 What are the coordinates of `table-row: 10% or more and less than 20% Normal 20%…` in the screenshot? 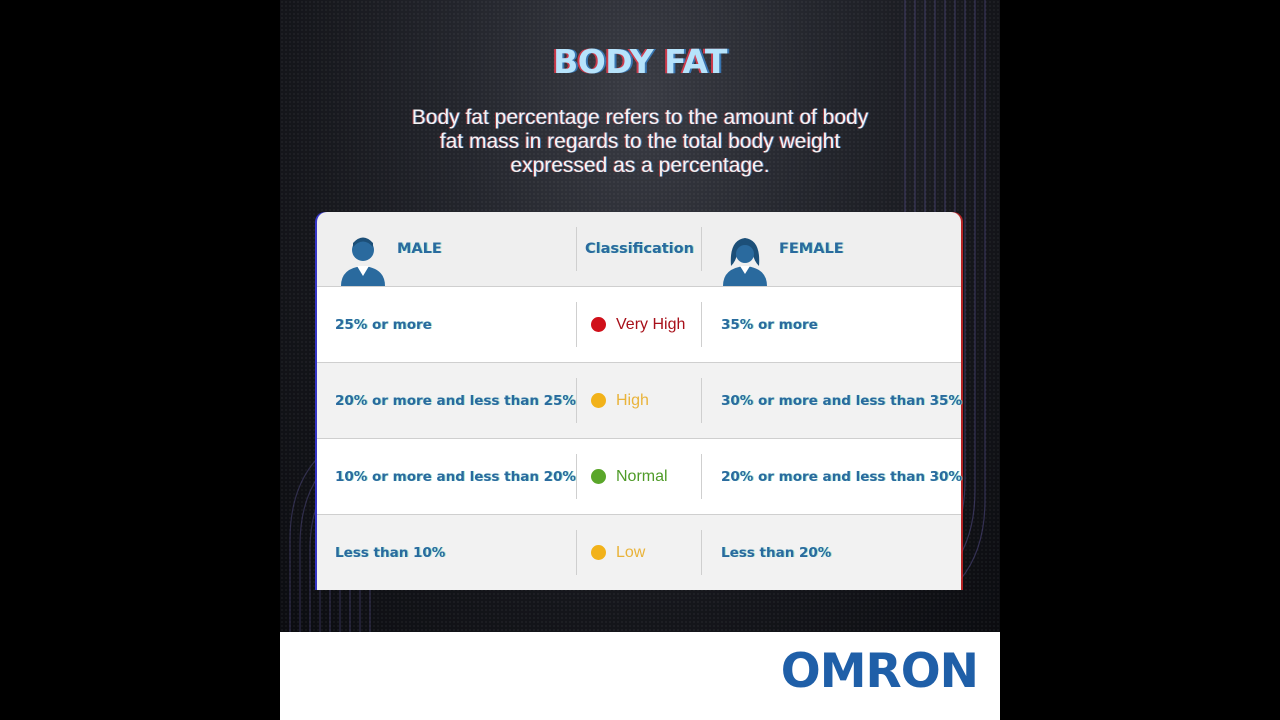 It's located at (639, 477).